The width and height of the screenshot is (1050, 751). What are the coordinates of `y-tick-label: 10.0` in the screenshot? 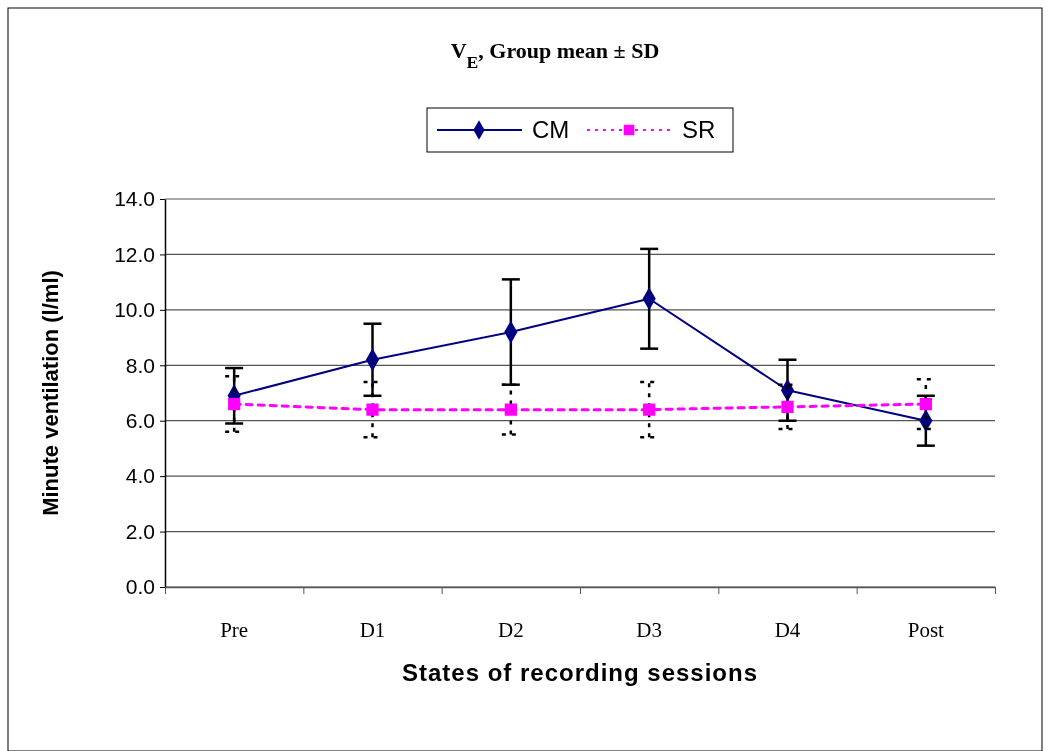 It's located at (134, 310).